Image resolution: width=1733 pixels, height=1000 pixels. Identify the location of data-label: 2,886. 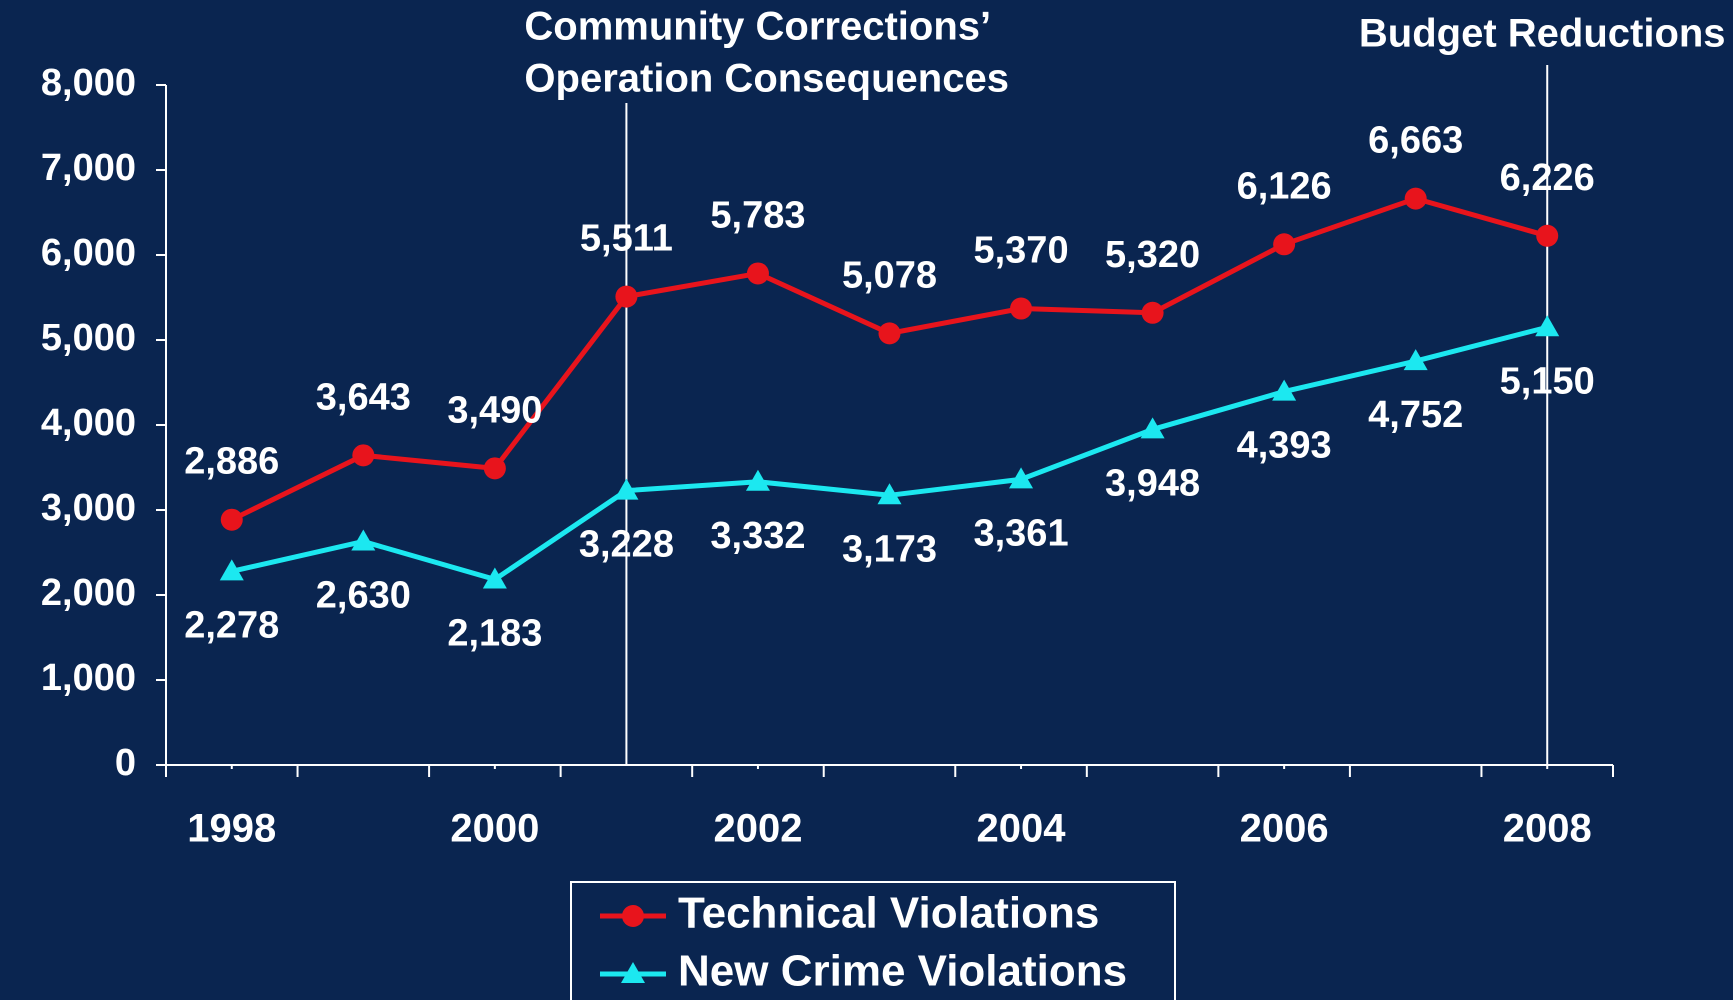
(231, 462).